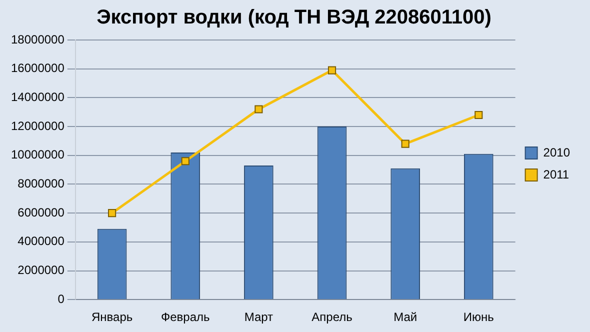  Describe the element at coordinates (478, 317) in the screenshot. I see `x-tick-label: Июнь` at that location.